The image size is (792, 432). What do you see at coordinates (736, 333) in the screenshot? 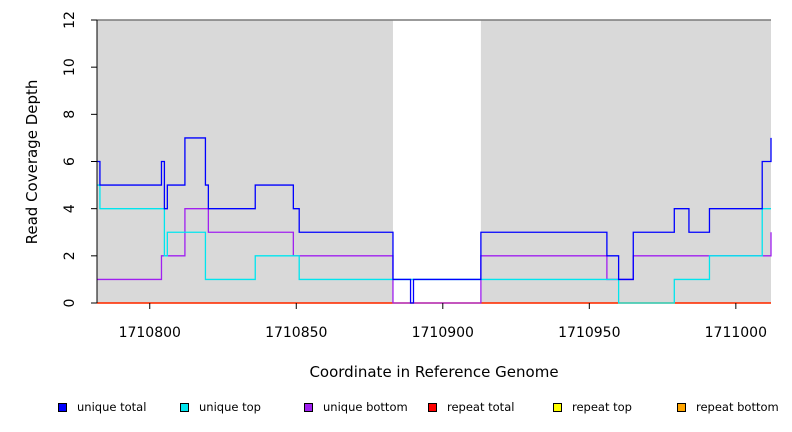
I see `x-tick-label: 1711000` at bounding box center [736, 333].